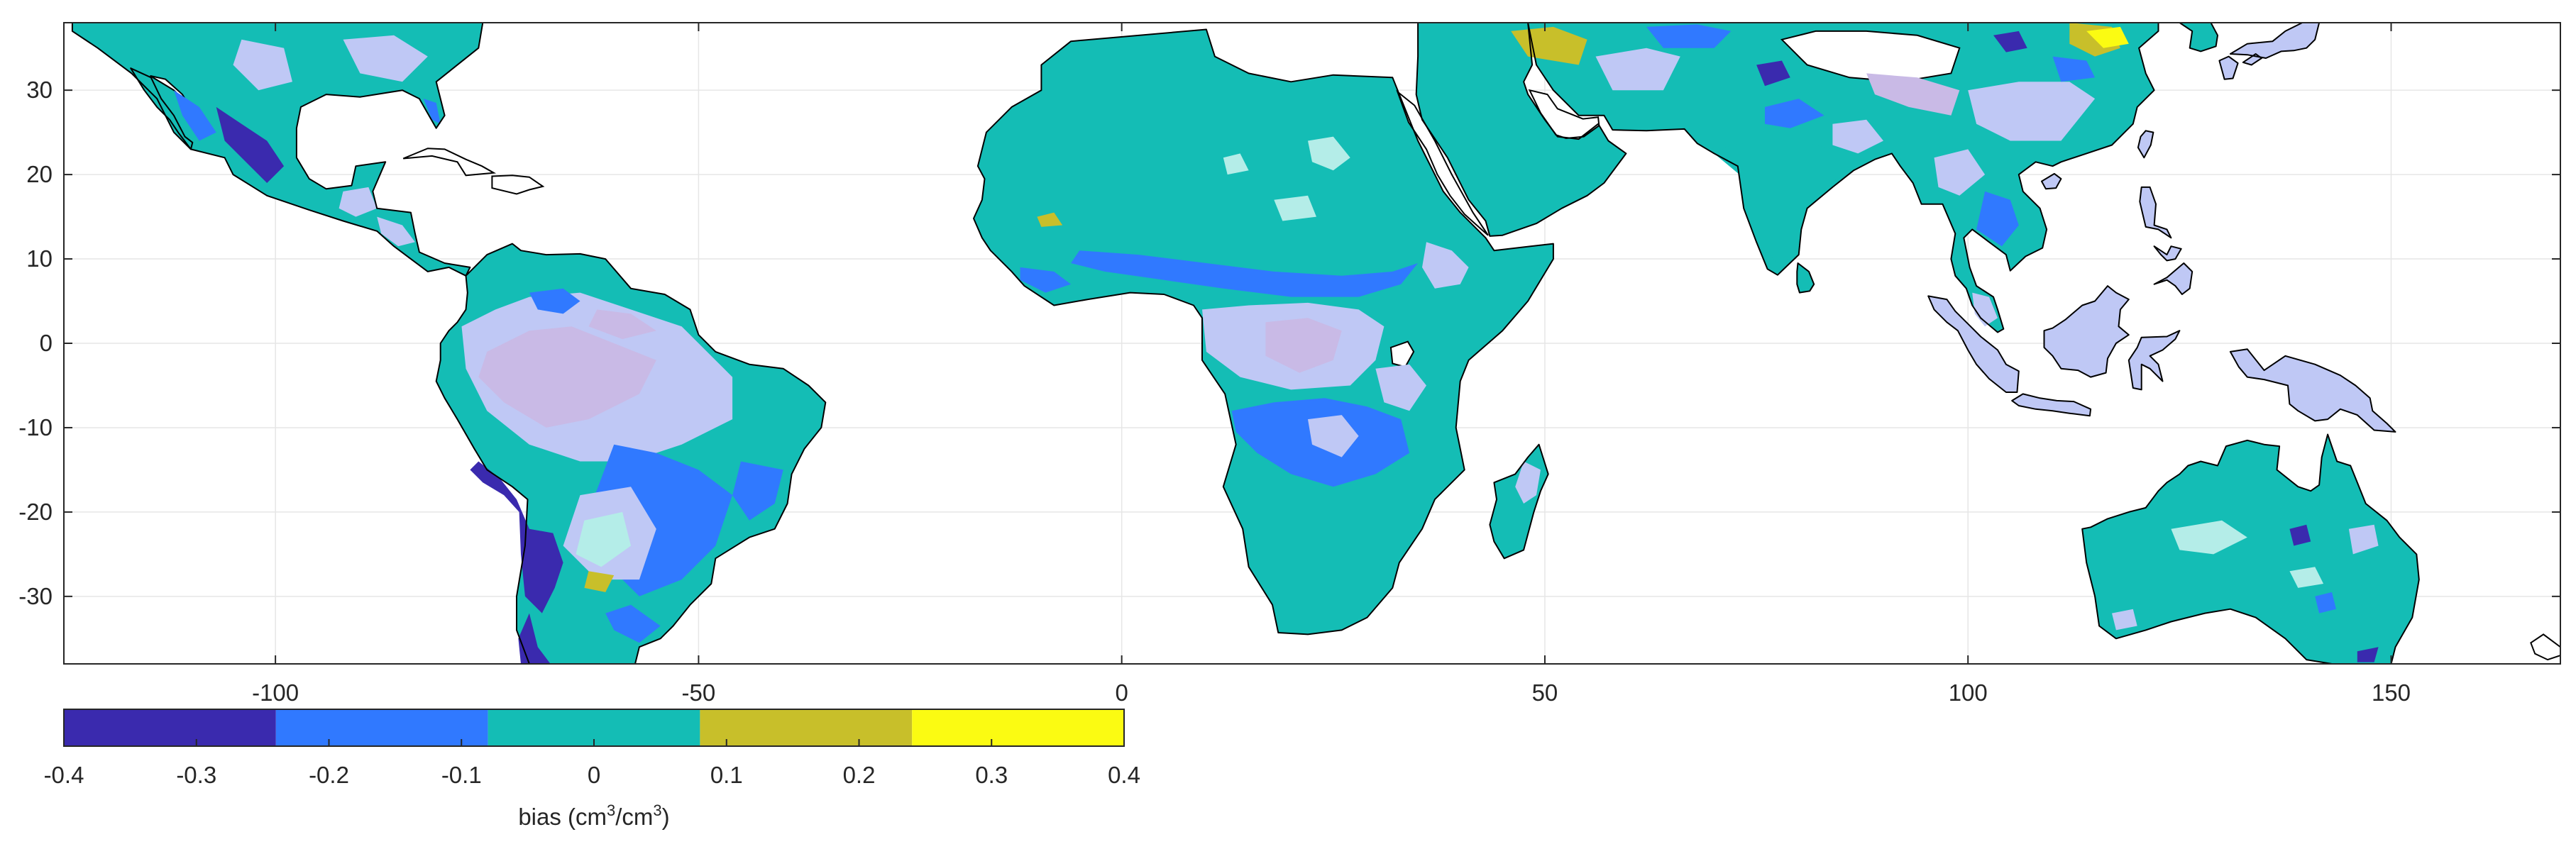 The height and width of the screenshot is (849, 2576). What do you see at coordinates (381, 727) in the screenshot?
I see `colorbar-bin` at bounding box center [381, 727].